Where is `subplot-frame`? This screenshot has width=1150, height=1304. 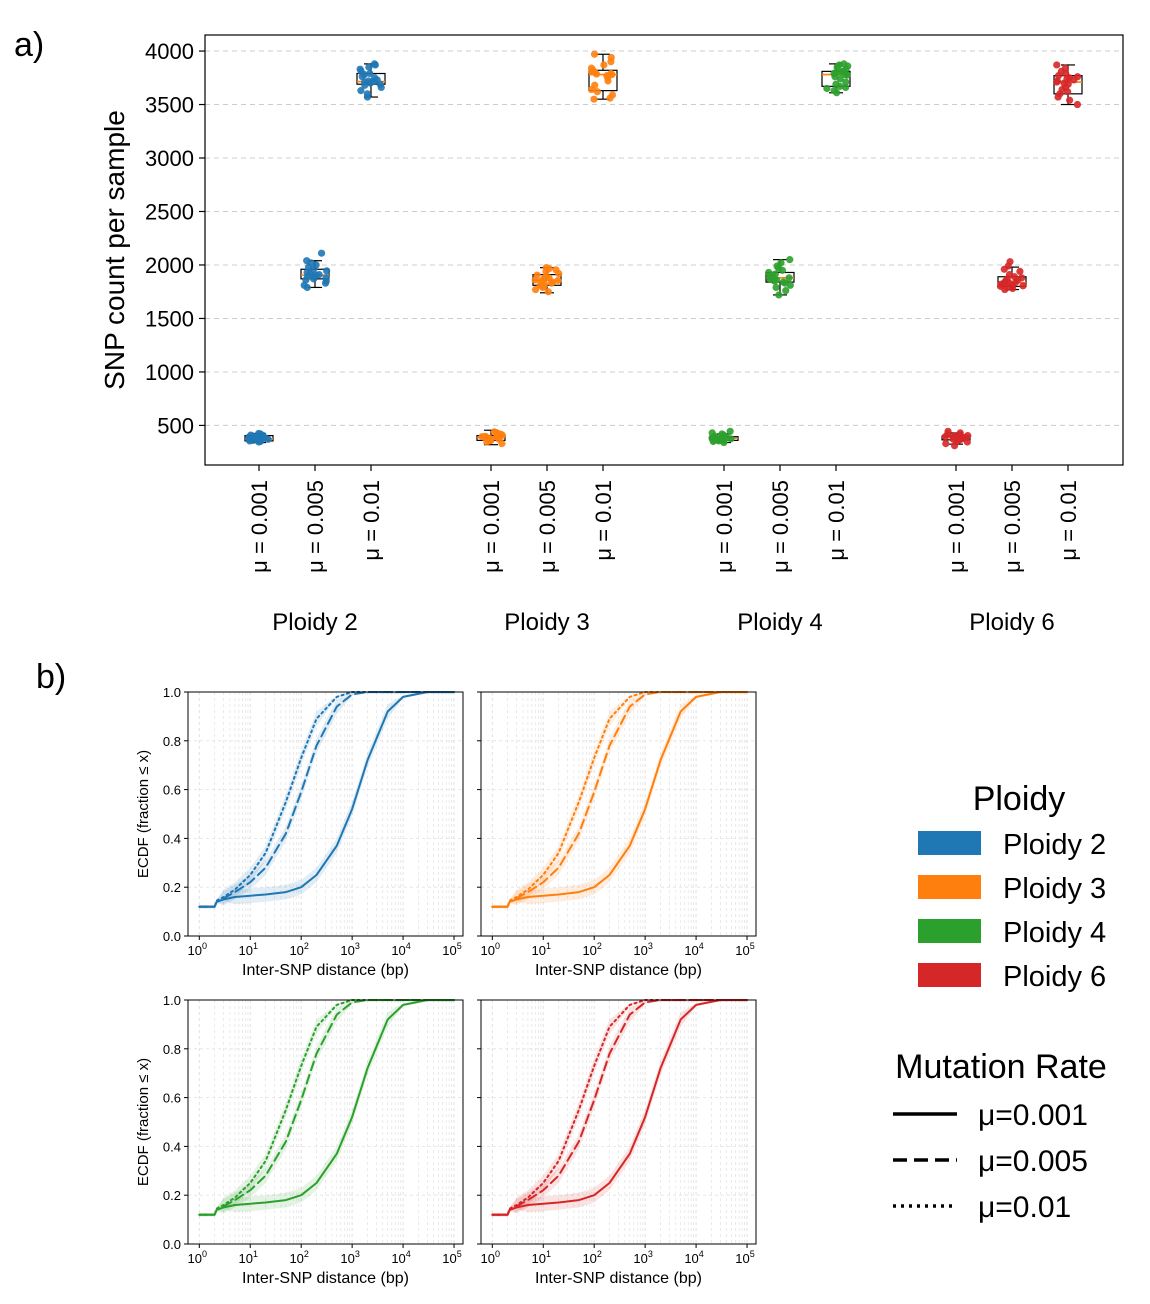
subplot-frame is located at coordinates (618, 814).